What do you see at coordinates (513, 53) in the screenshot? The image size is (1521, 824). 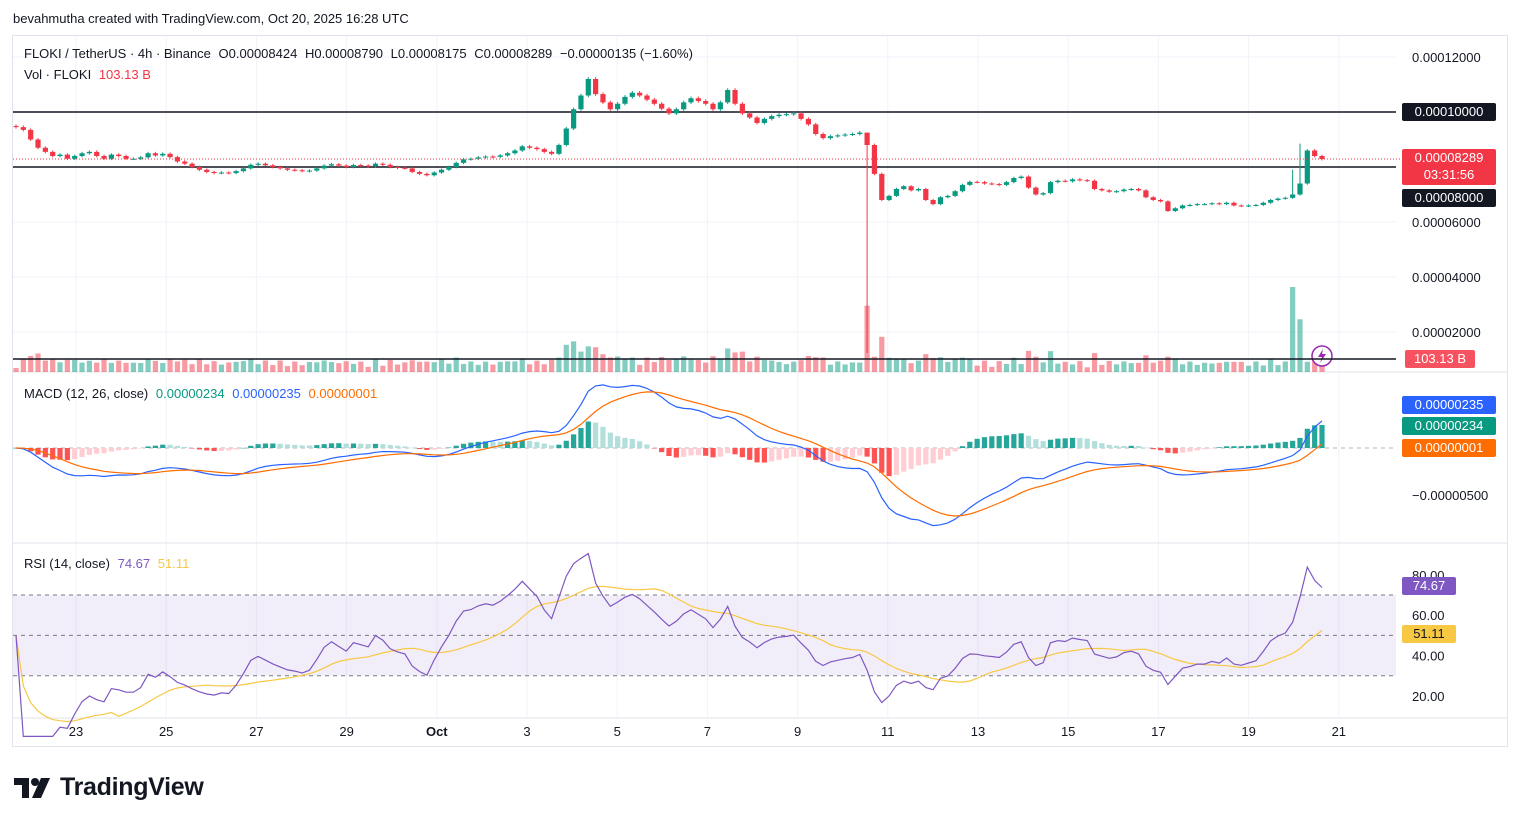 I see `legend-close: C0.00008289` at bounding box center [513, 53].